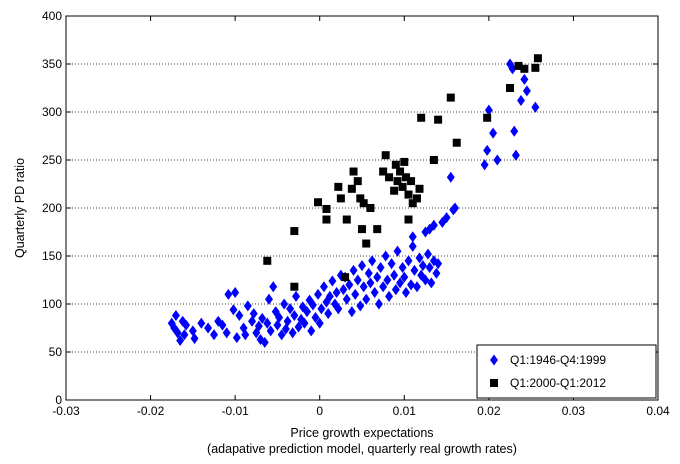 This screenshot has width=680, height=464. I want to click on legend-diamond-marker, so click(494, 360).